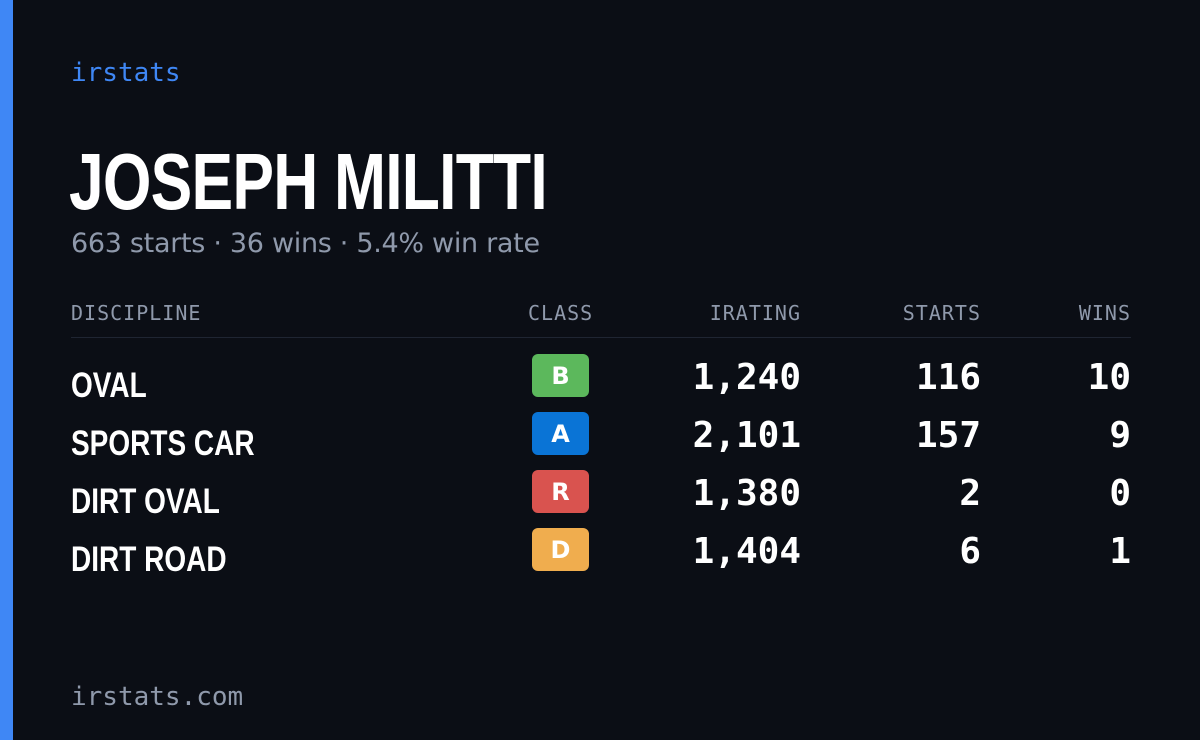  I want to click on header-wins: WINS, so click(1104, 313).